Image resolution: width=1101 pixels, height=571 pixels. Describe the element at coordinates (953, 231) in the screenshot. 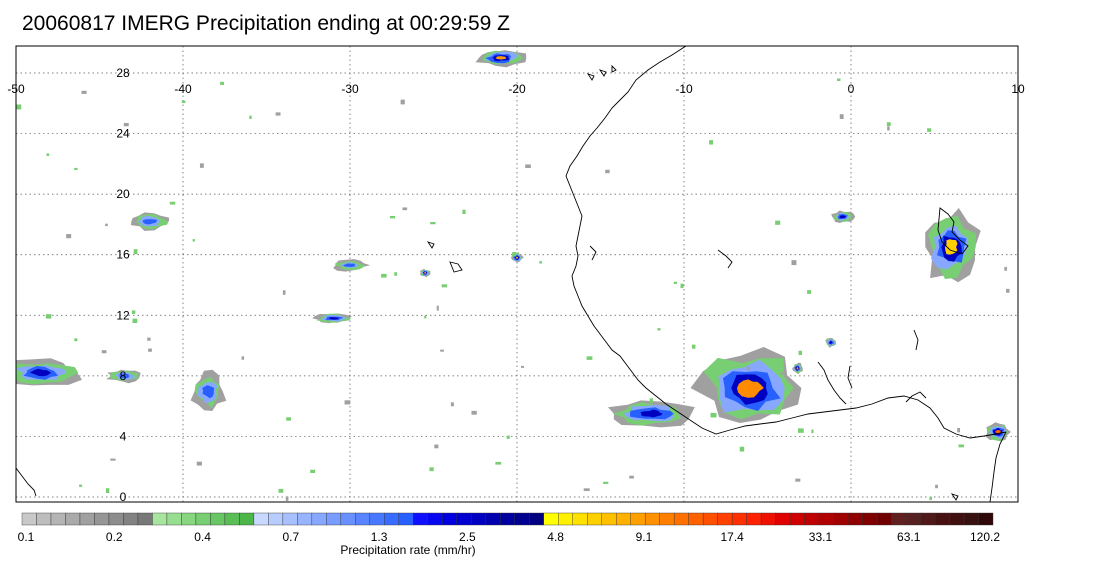

I see `lake-chad` at that location.